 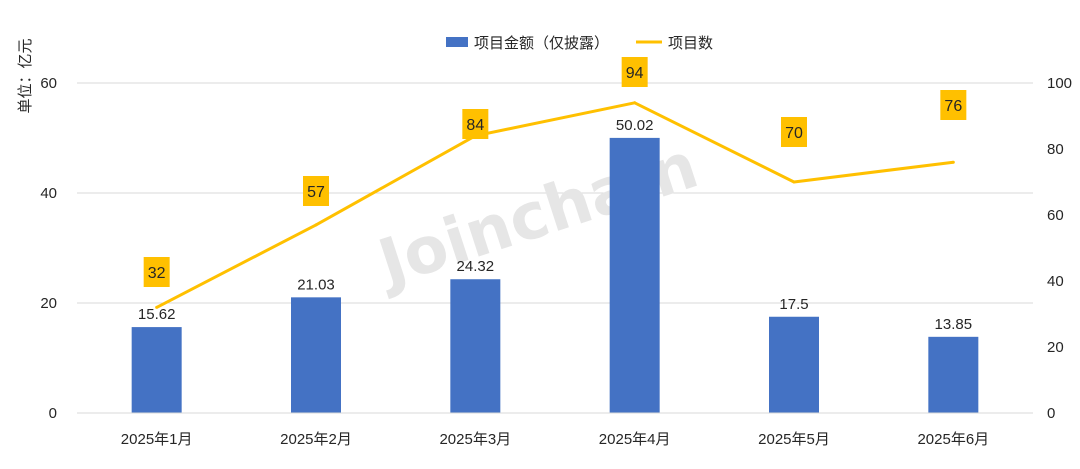 I want to click on line-data-label: 32, so click(x=157, y=273).